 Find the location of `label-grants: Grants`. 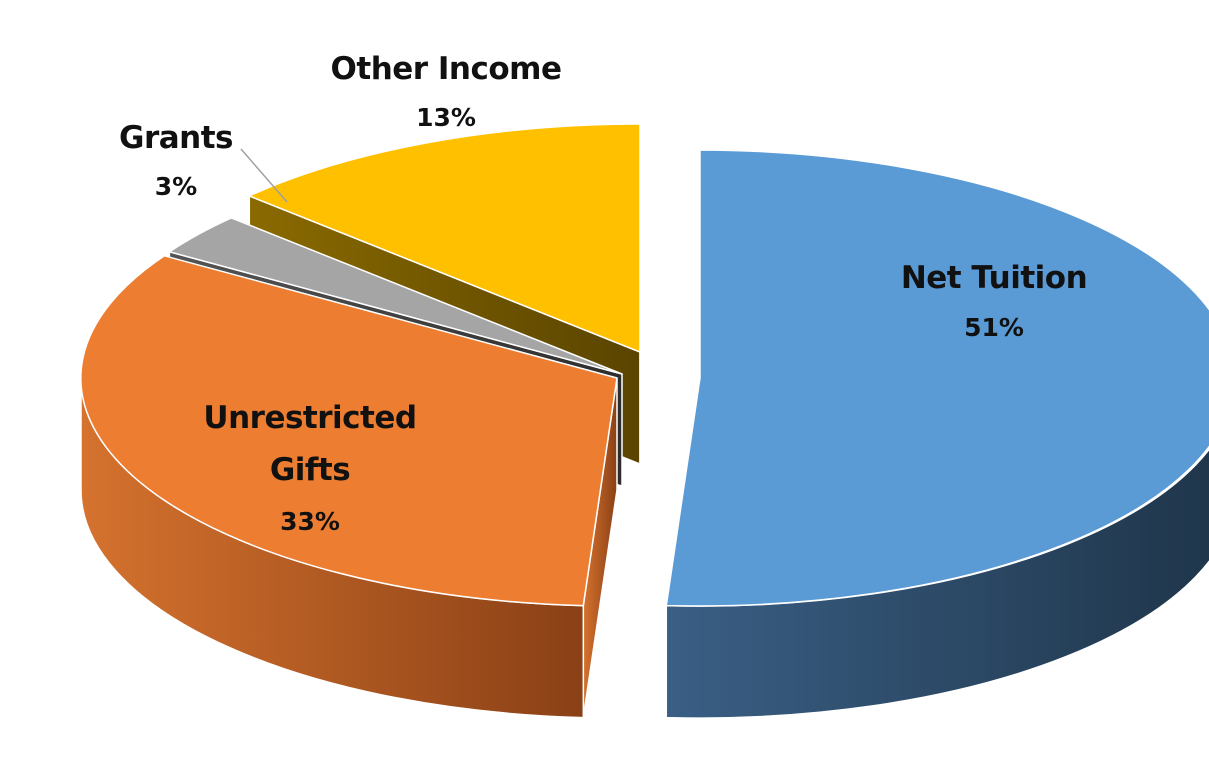

label-grants: Grants is located at coordinates (176, 138).